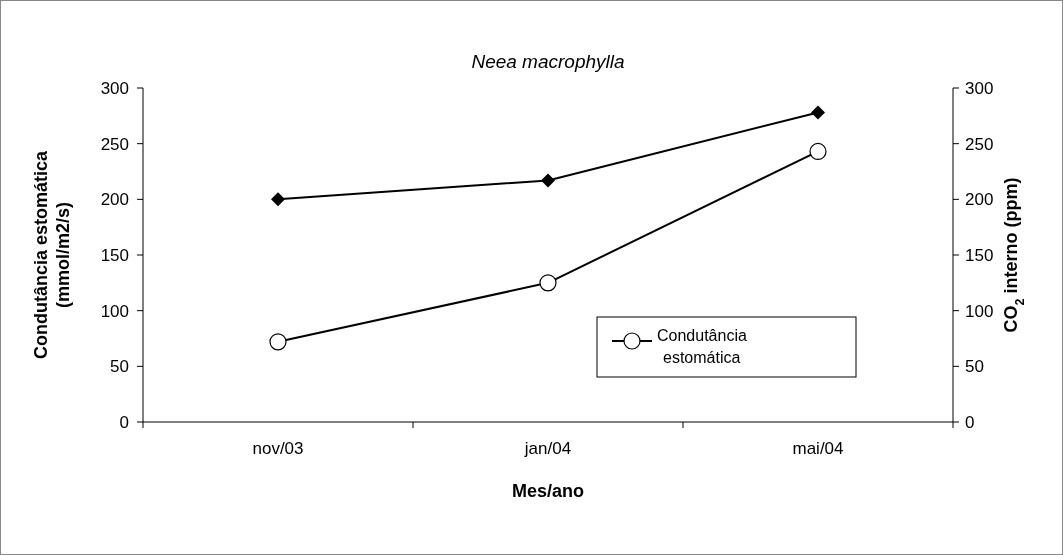 The width and height of the screenshot is (1063, 555). I want to click on y2-tick-label: 100, so click(979, 311).